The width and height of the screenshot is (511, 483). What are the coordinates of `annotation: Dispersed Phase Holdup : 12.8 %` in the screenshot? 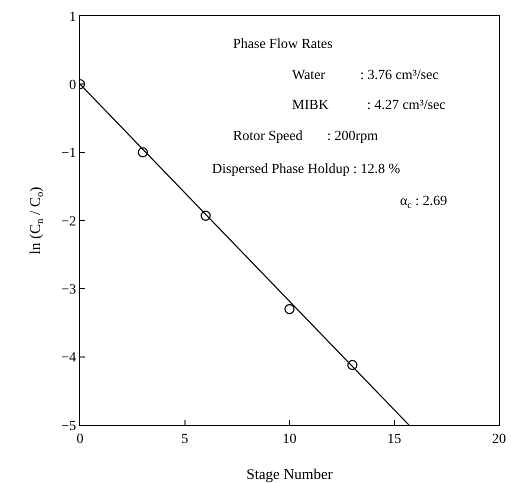 It's located at (306, 169).